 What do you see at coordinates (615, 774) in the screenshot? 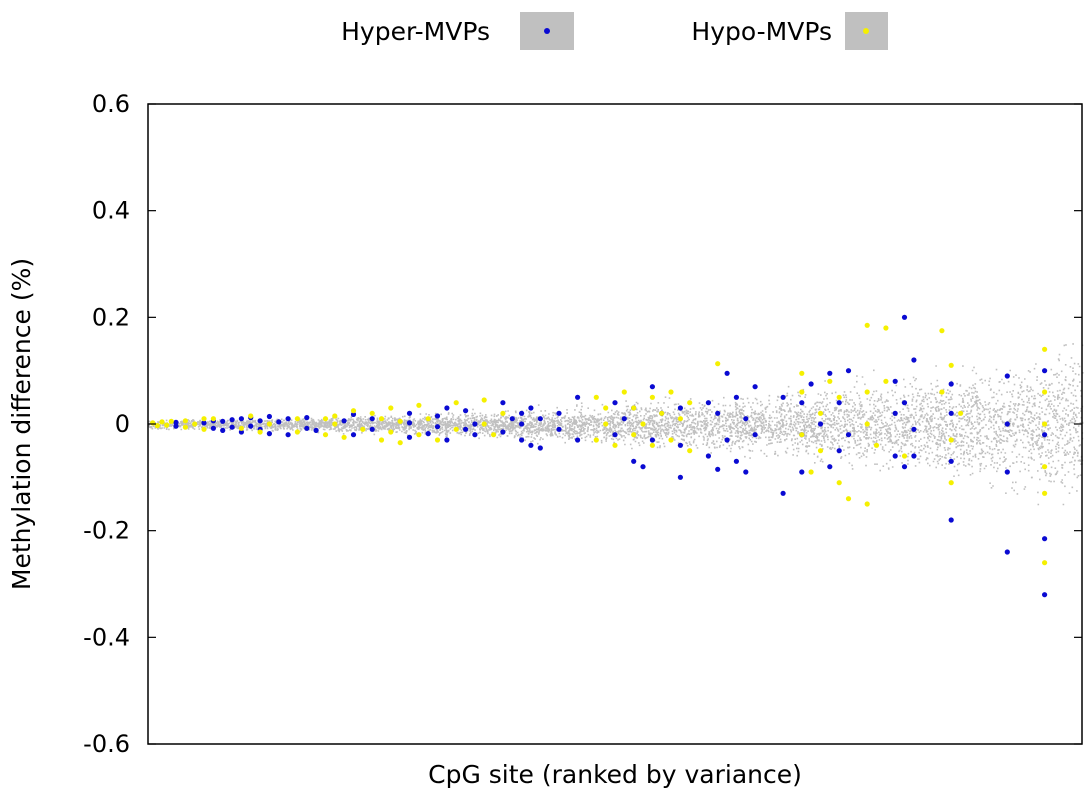
I see `x-axis-label: CpG site (ranked by variance)` at bounding box center [615, 774].